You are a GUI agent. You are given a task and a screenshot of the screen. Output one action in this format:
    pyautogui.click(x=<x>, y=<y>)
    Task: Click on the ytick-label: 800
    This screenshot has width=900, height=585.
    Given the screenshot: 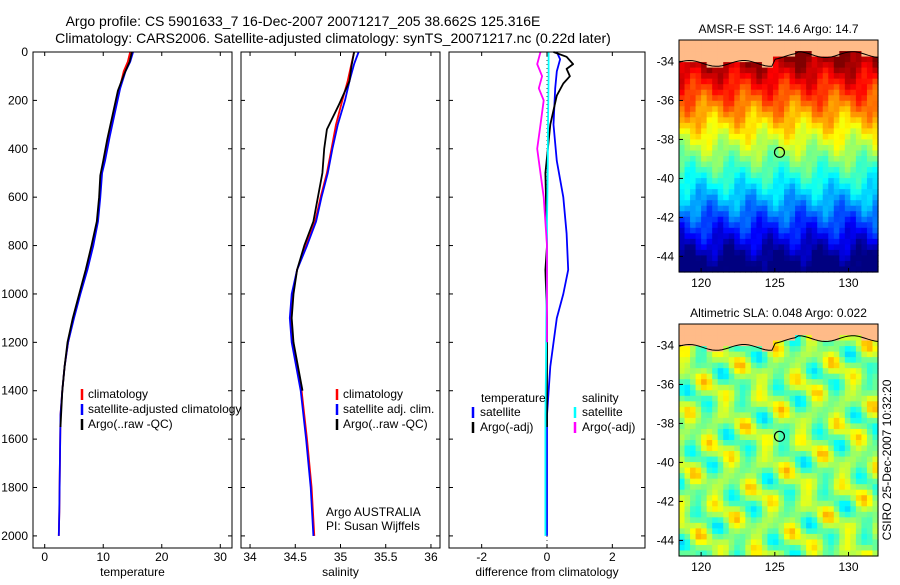 What is the action you would take?
    pyautogui.click(x=18, y=246)
    